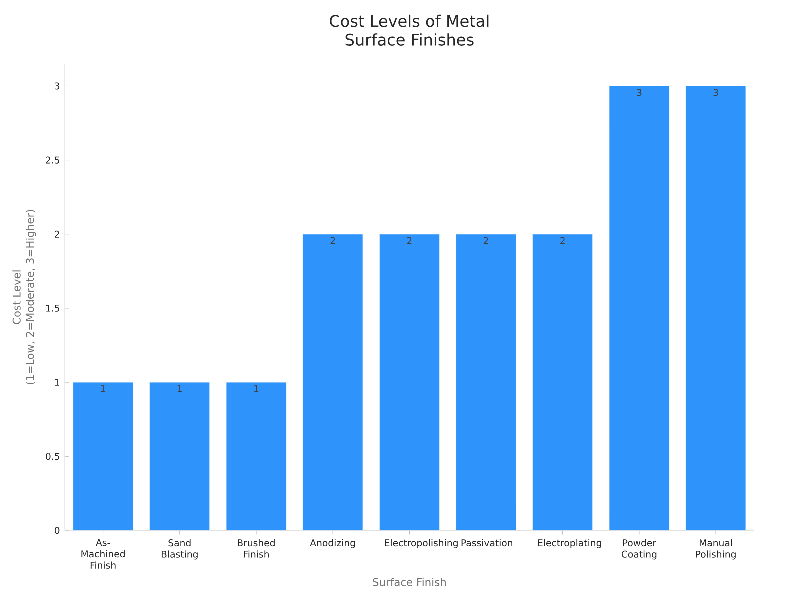 Image resolution: width=800 pixels, height=600 pixels. I want to click on y-tick-label: 2.5, so click(53, 160).